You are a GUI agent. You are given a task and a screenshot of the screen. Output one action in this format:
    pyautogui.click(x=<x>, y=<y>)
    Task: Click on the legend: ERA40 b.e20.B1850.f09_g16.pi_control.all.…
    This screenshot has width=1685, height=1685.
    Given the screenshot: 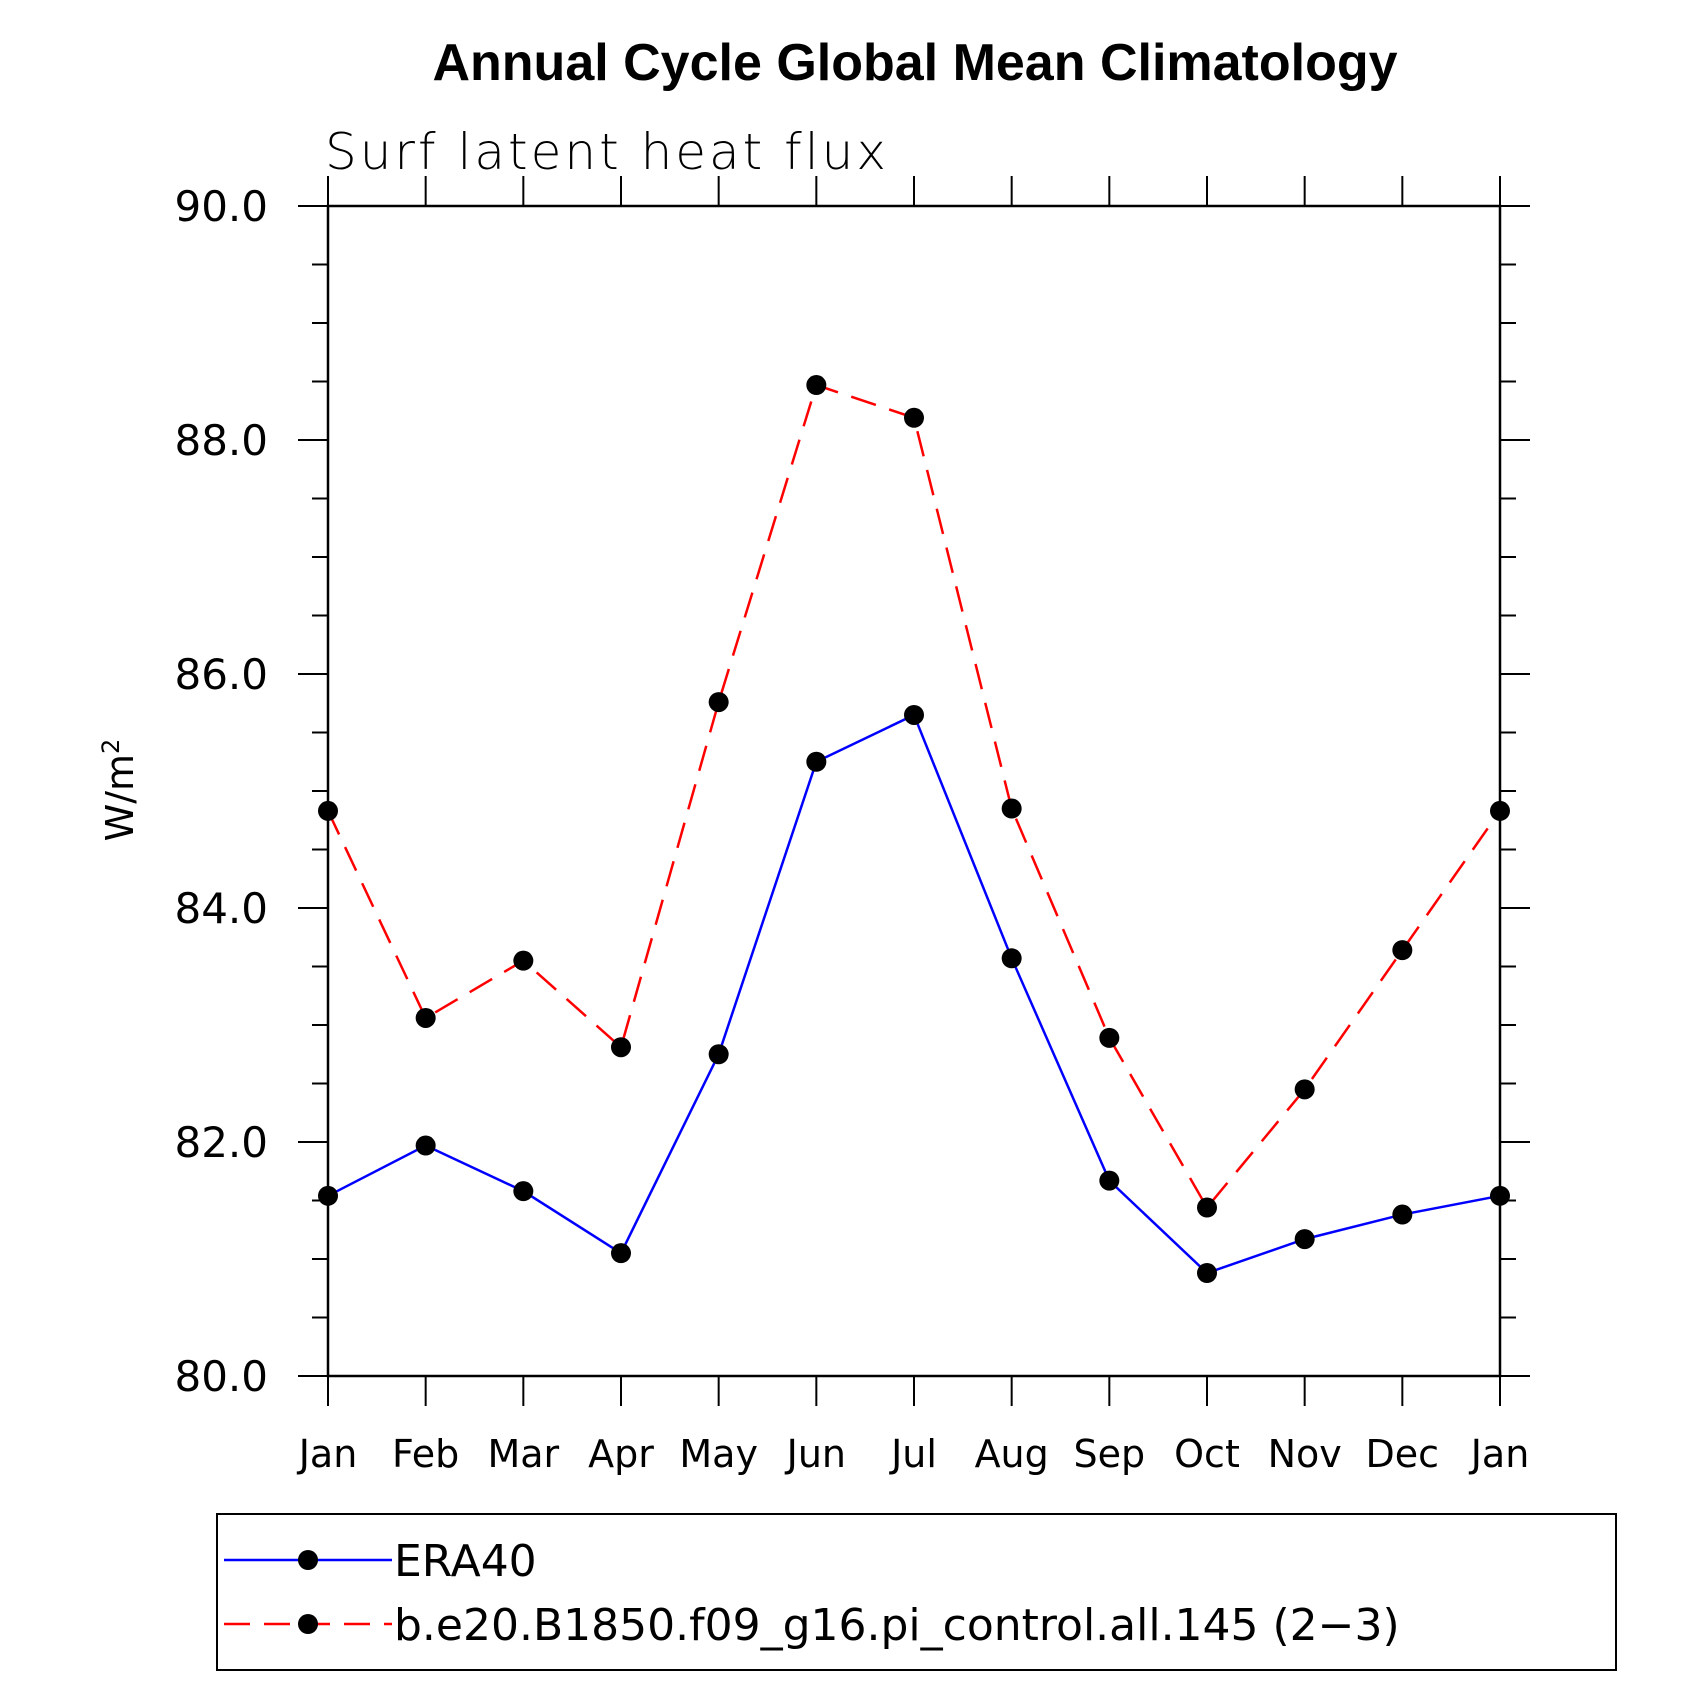 What is the action you would take?
    pyautogui.click(x=916, y=1592)
    